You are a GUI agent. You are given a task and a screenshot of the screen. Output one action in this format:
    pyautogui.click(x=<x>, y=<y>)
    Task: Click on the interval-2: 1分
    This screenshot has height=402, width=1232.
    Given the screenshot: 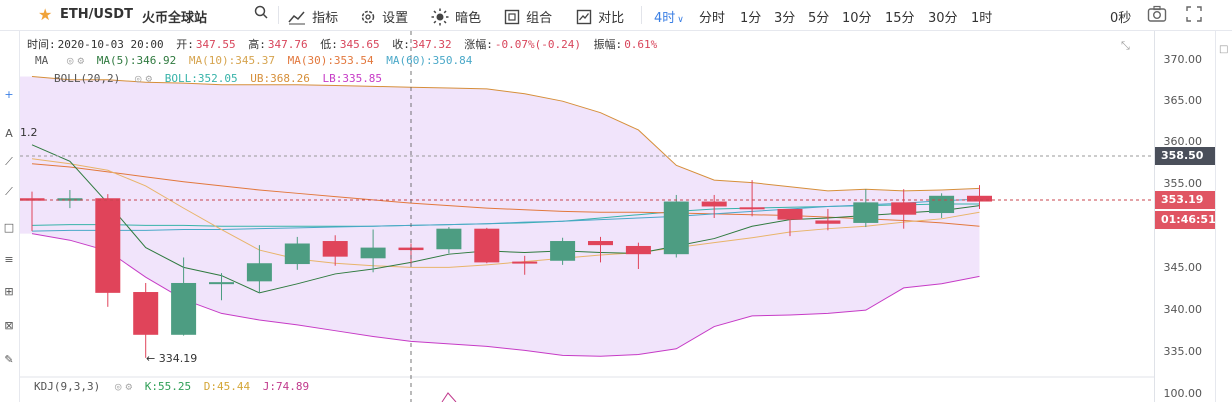 What is the action you would take?
    pyautogui.click(x=751, y=18)
    